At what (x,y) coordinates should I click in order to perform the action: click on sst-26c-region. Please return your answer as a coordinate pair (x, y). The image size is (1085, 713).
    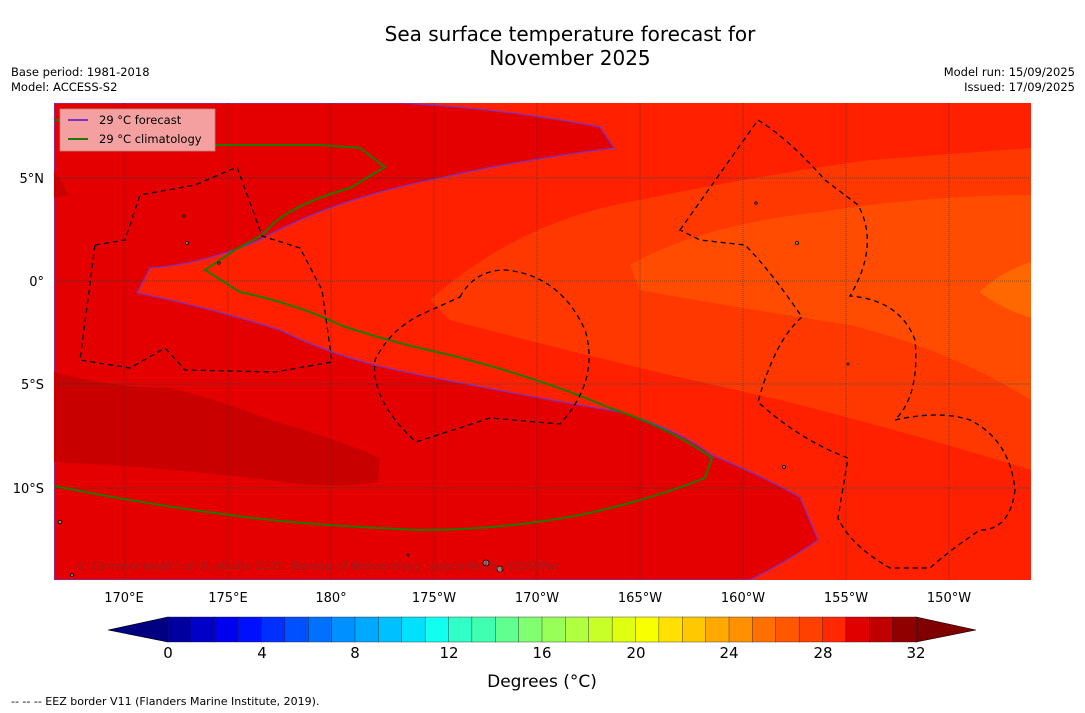
    Looking at the image, I should click on (1005, 290).